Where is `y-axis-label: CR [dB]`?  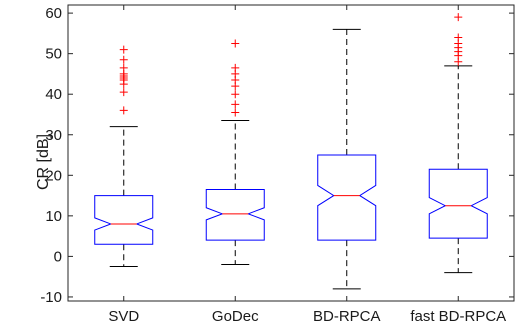
y-axis-label: CR [dB] is located at coordinates (43, 162).